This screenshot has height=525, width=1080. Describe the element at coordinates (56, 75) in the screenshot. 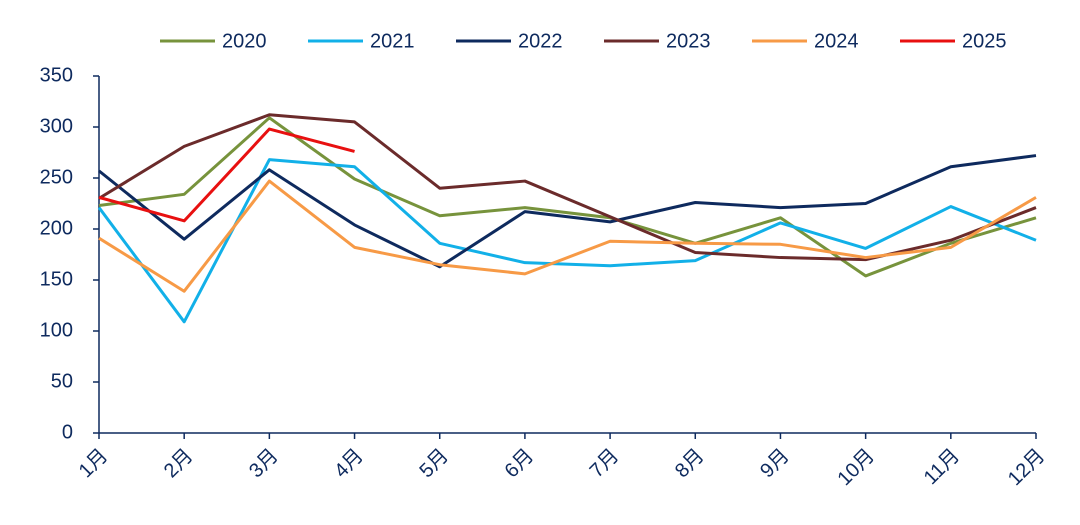

I see `y-tick-label: 350` at that location.